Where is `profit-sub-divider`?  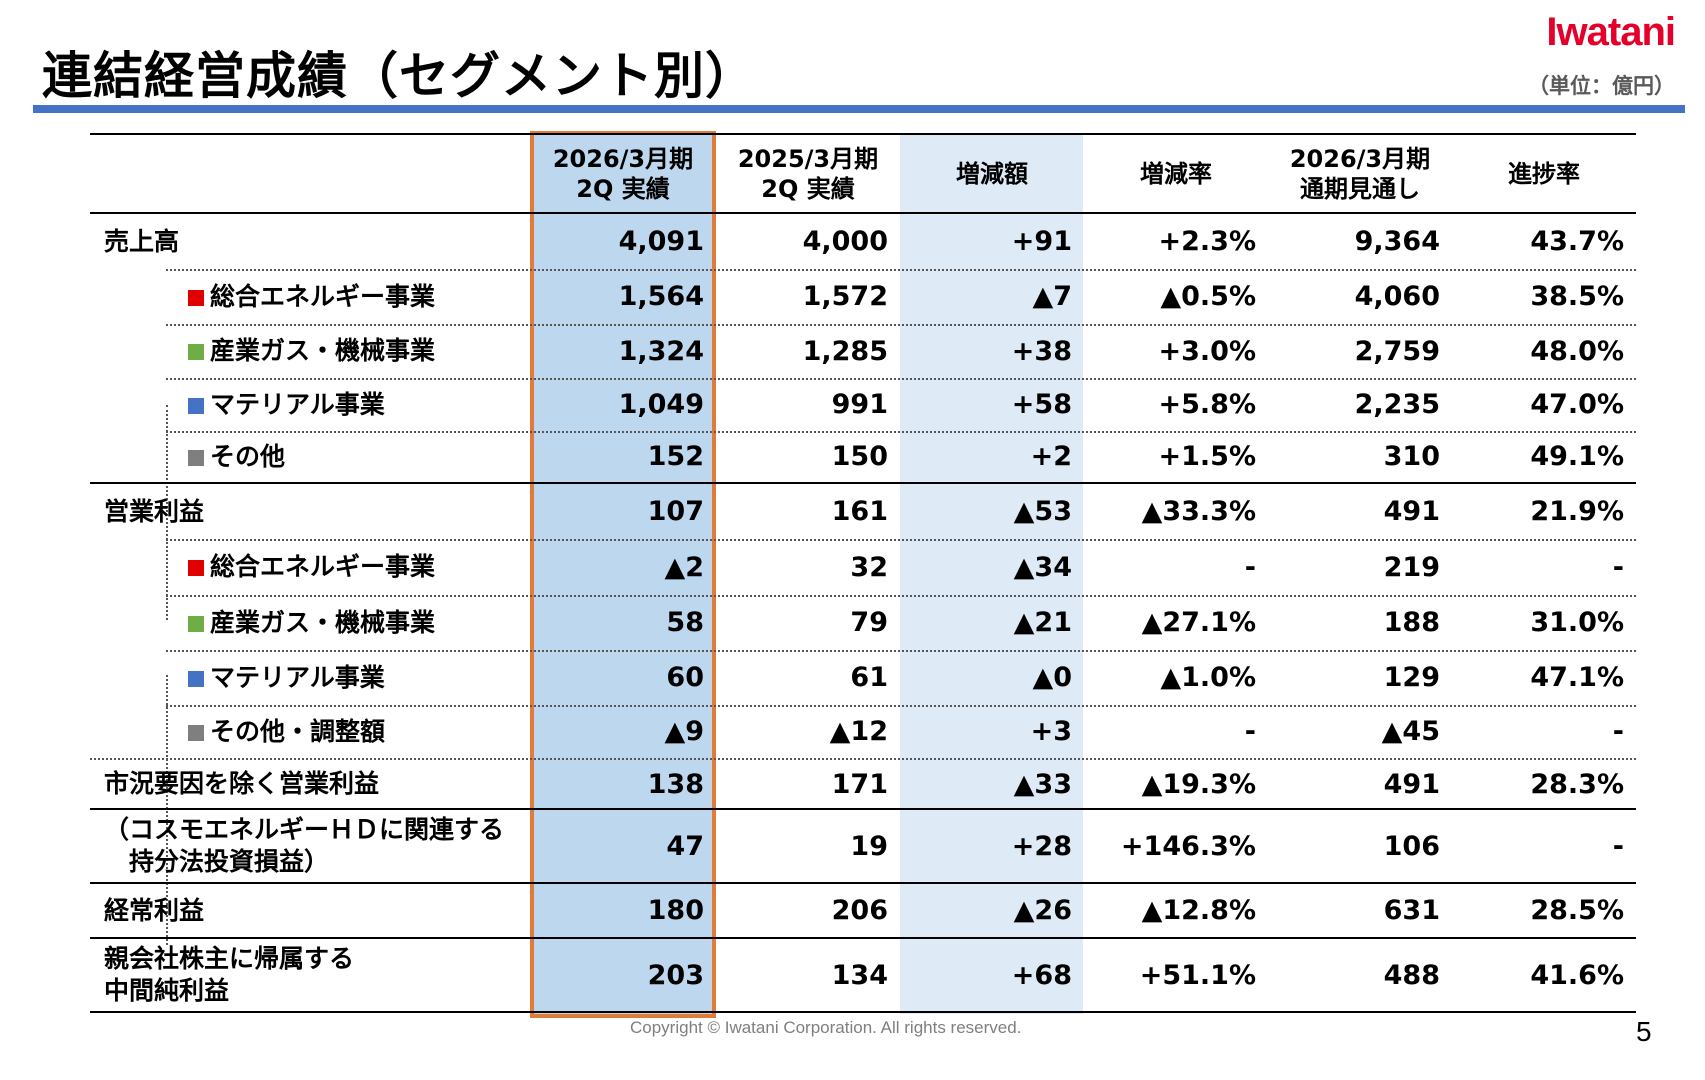
profit-sub-divider is located at coordinates (167, 810).